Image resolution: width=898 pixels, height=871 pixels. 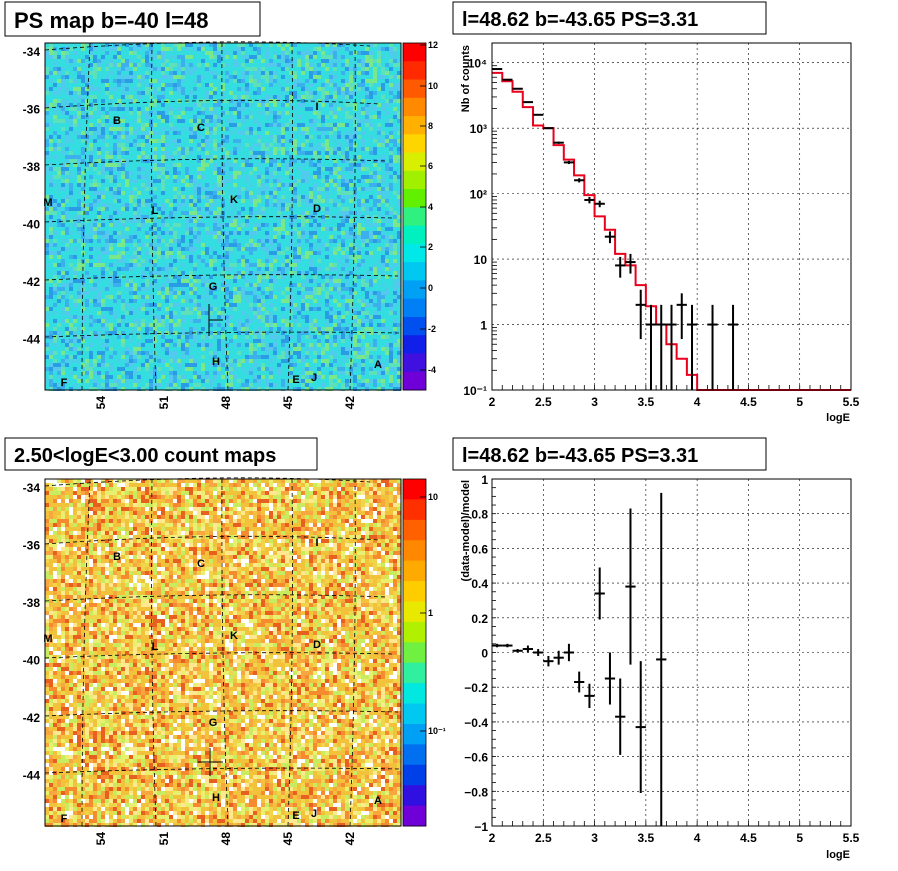 What do you see at coordinates (213, 287) in the screenshot?
I see `source-label-g: G` at bounding box center [213, 287].